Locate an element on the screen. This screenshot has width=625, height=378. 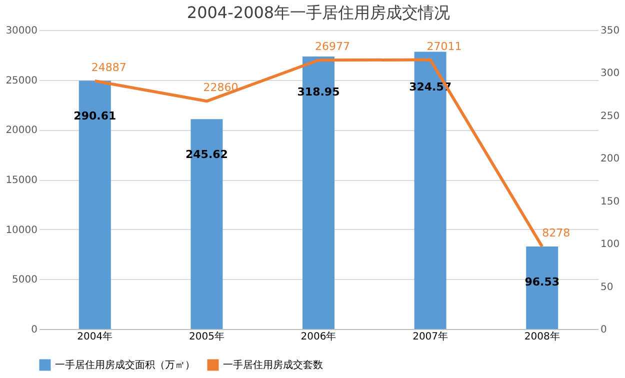
y2-tick-label: 50 is located at coordinates (607, 287).